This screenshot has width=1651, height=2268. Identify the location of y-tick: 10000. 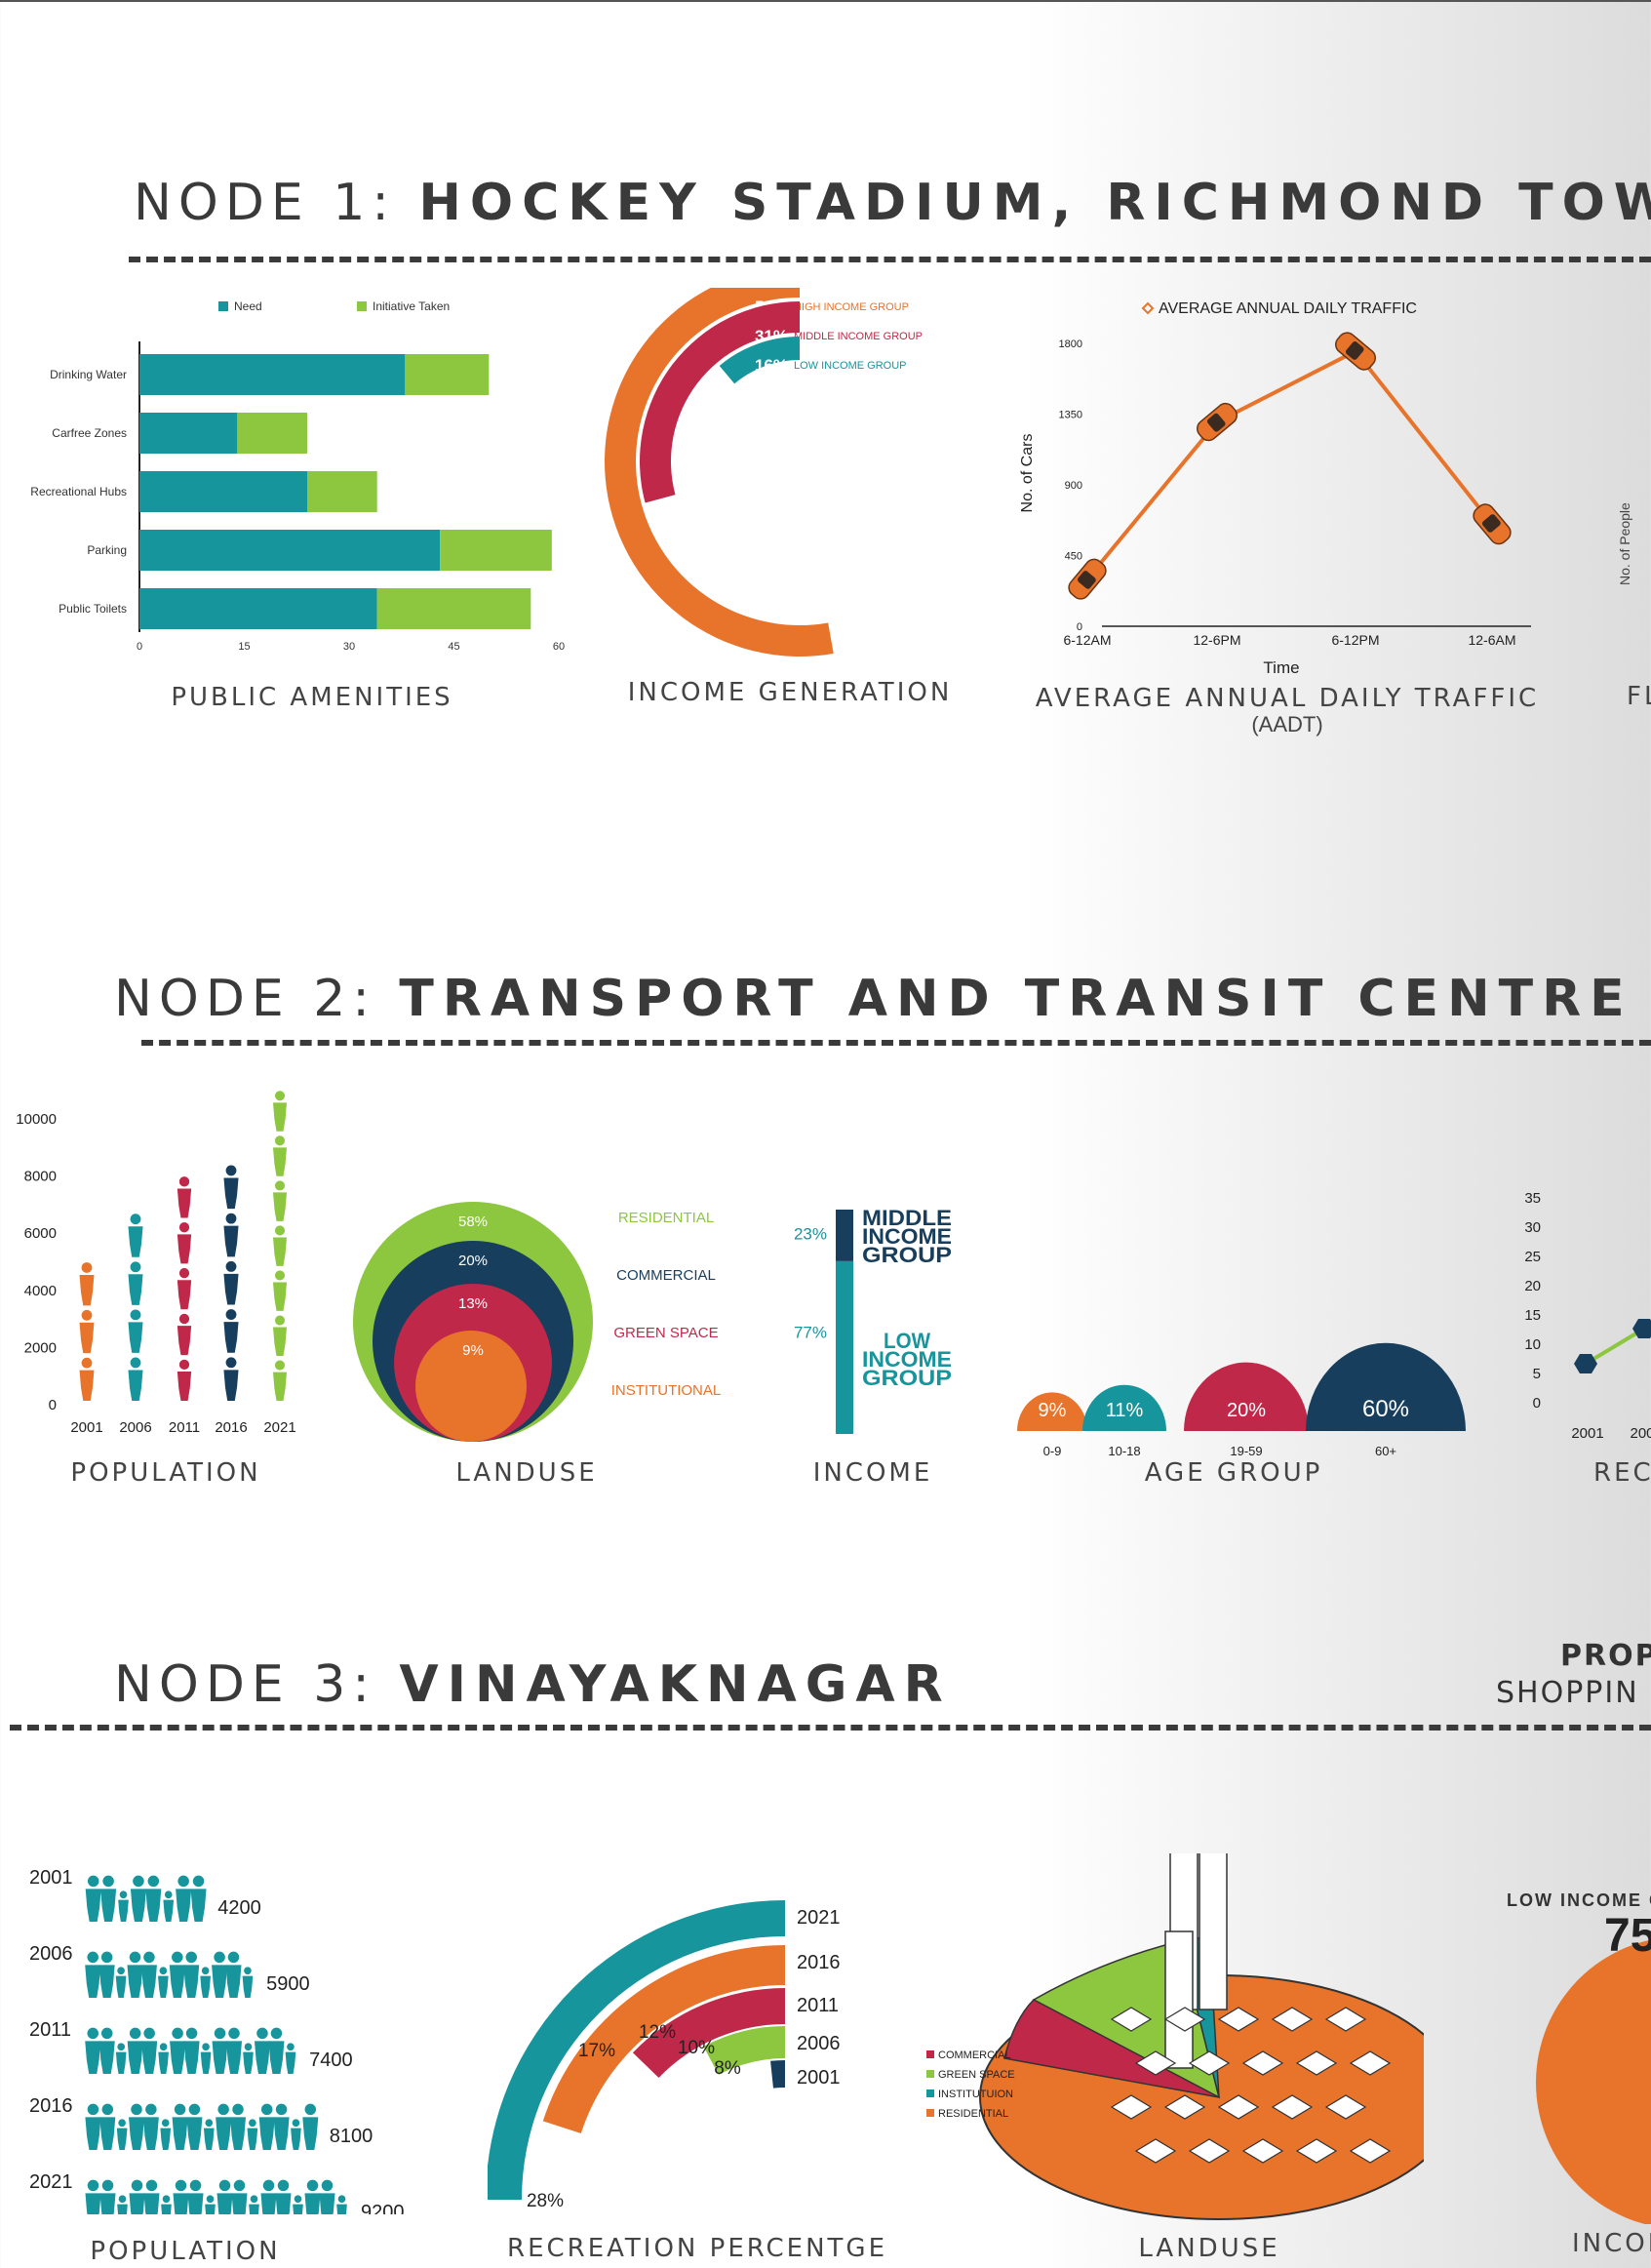
(37, 1119).